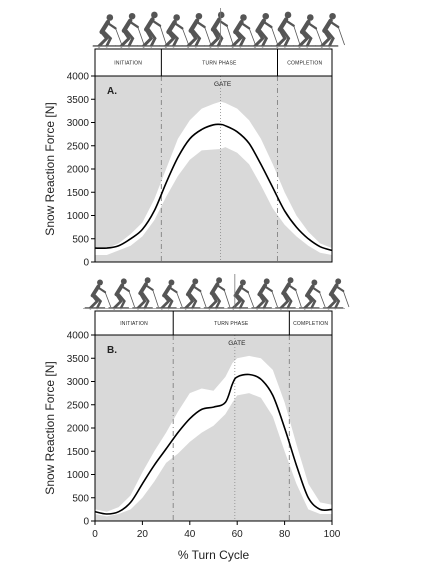 This screenshot has width=426, height=575. Describe the element at coordinates (219, 64) in the screenshot. I see `phase-label: TURN PHASE` at that location.